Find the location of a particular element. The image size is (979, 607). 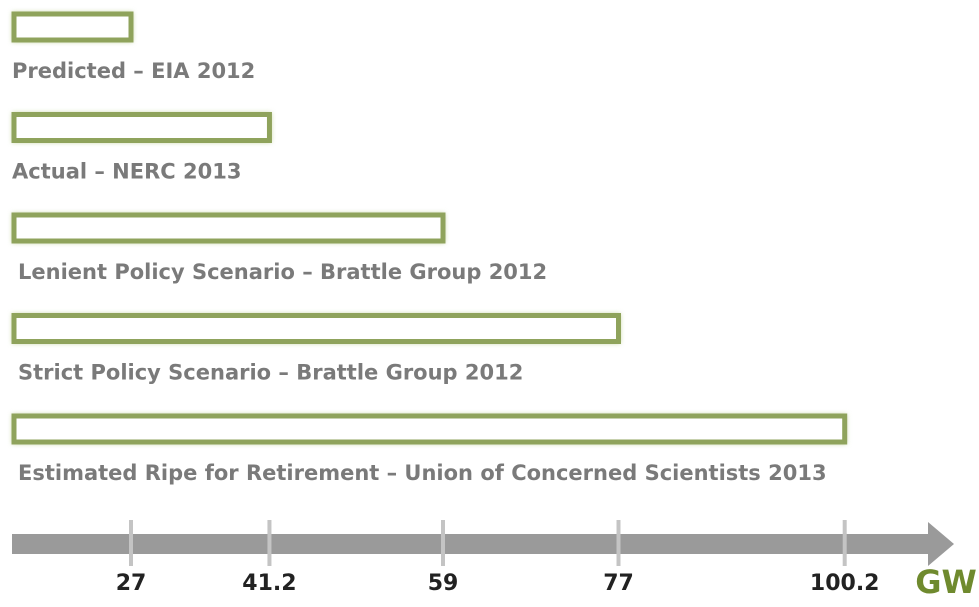

x-tick-label: 100.2 is located at coordinates (845, 583).